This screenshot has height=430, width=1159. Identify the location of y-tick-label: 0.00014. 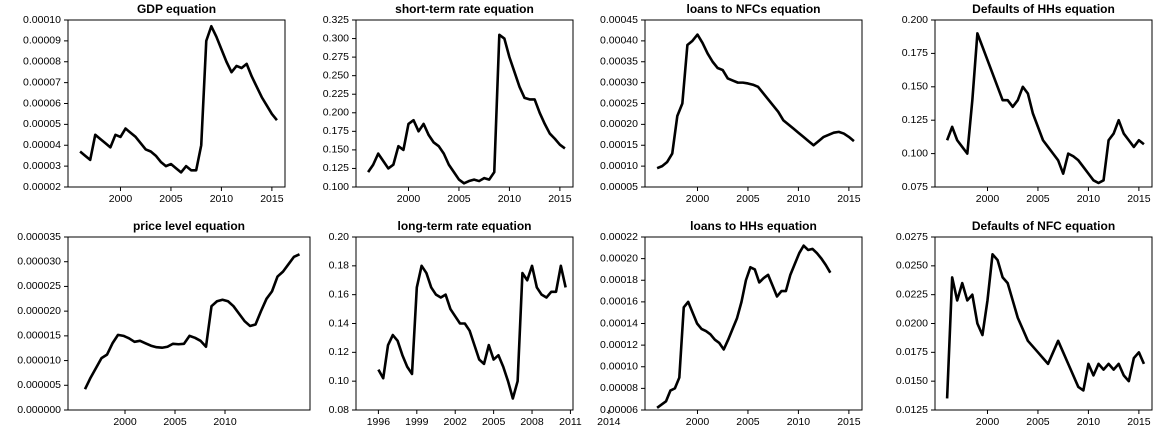
(619, 323).